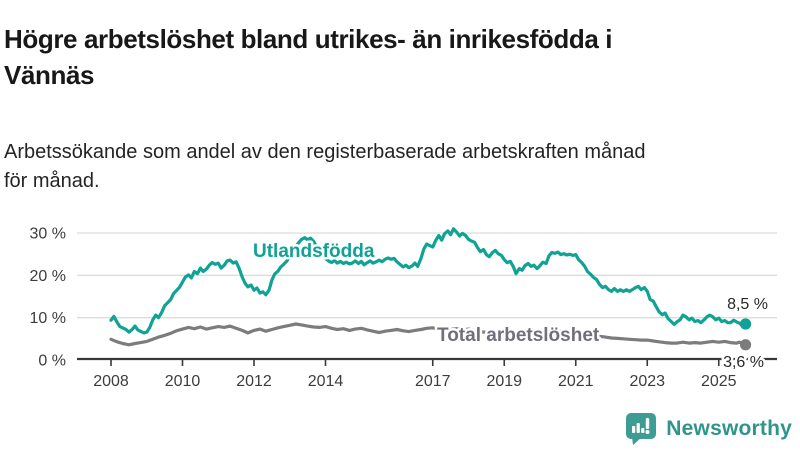 This screenshot has height=450, width=800. I want to click on x-tick-label: 2021, so click(576, 381).